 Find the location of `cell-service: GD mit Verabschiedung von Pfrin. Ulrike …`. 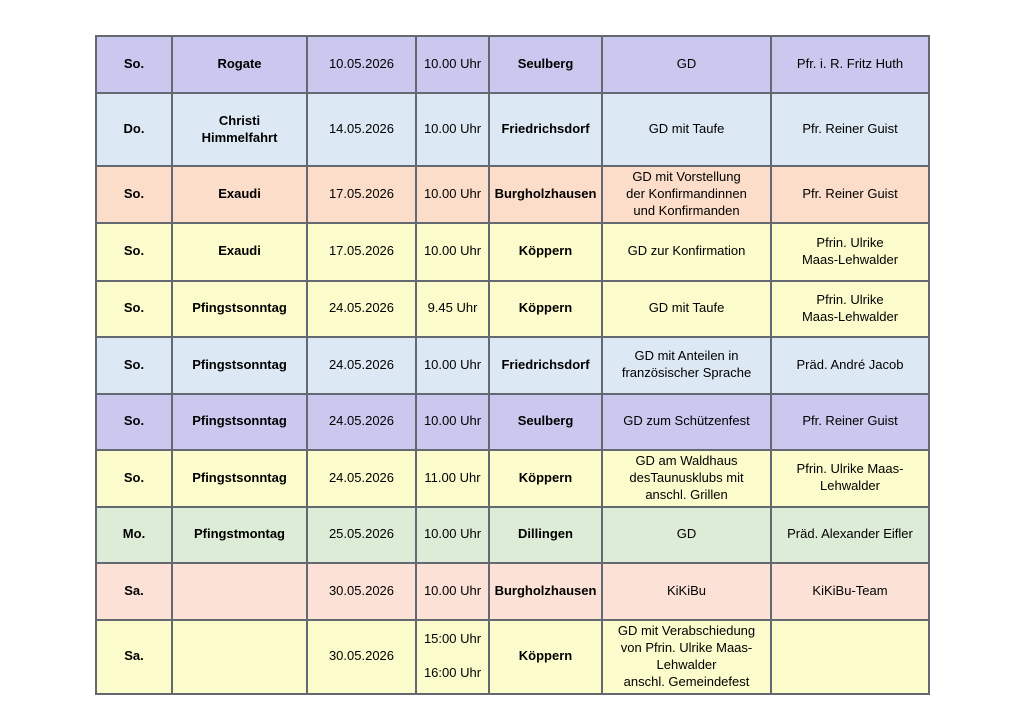

cell-service: GD mit Verabschiedung von Pfrin. Ulrike … is located at coordinates (686, 656).